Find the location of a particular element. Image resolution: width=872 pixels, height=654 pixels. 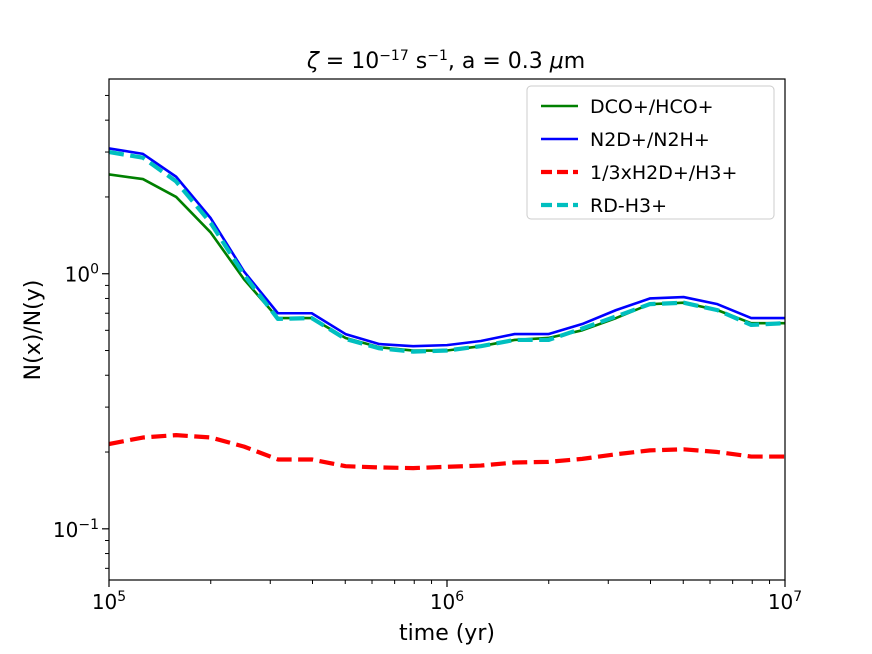

legend-item: DCO+/HCO+ is located at coordinates (627, 107).